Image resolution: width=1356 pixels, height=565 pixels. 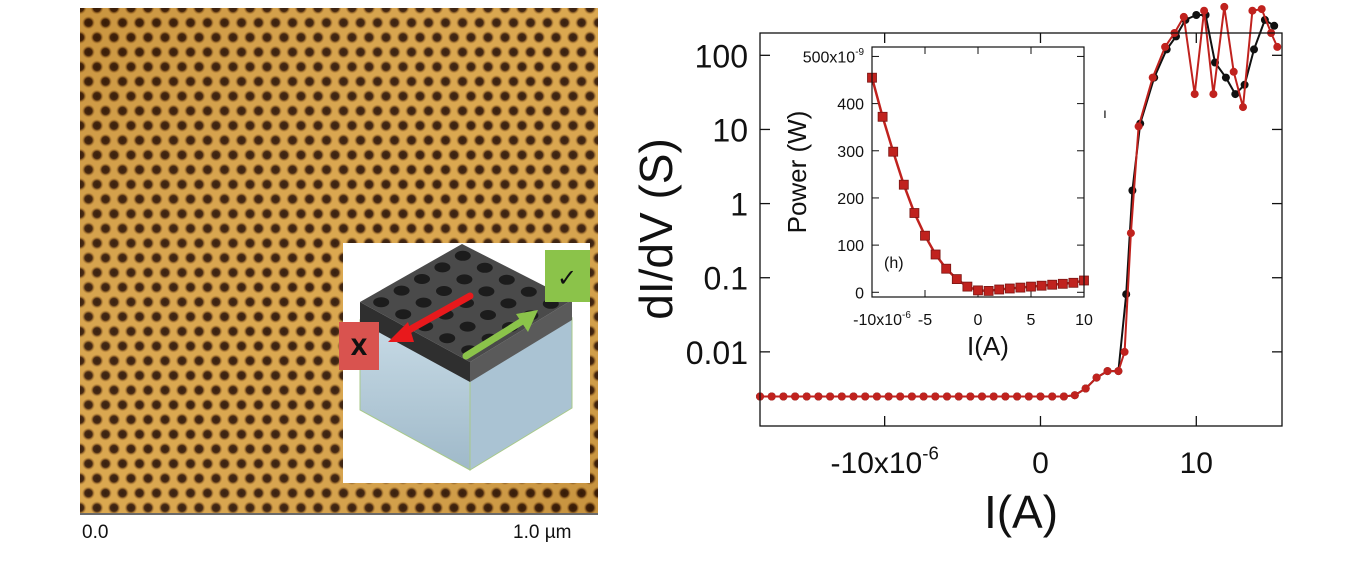 What do you see at coordinates (739, 205) in the screenshot?
I see `main-y-tick-label: 1` at bounding box center [739, 205].